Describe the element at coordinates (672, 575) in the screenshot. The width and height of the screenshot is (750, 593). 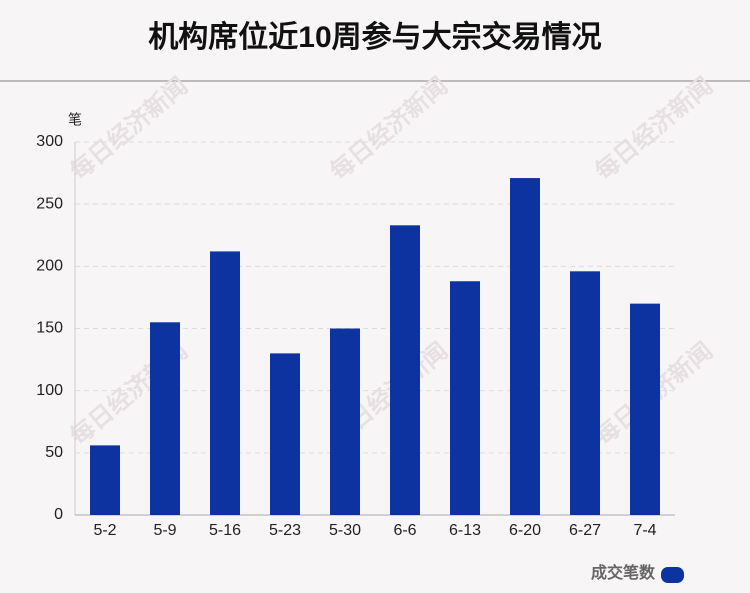
I see `legend-swatch` at that location.